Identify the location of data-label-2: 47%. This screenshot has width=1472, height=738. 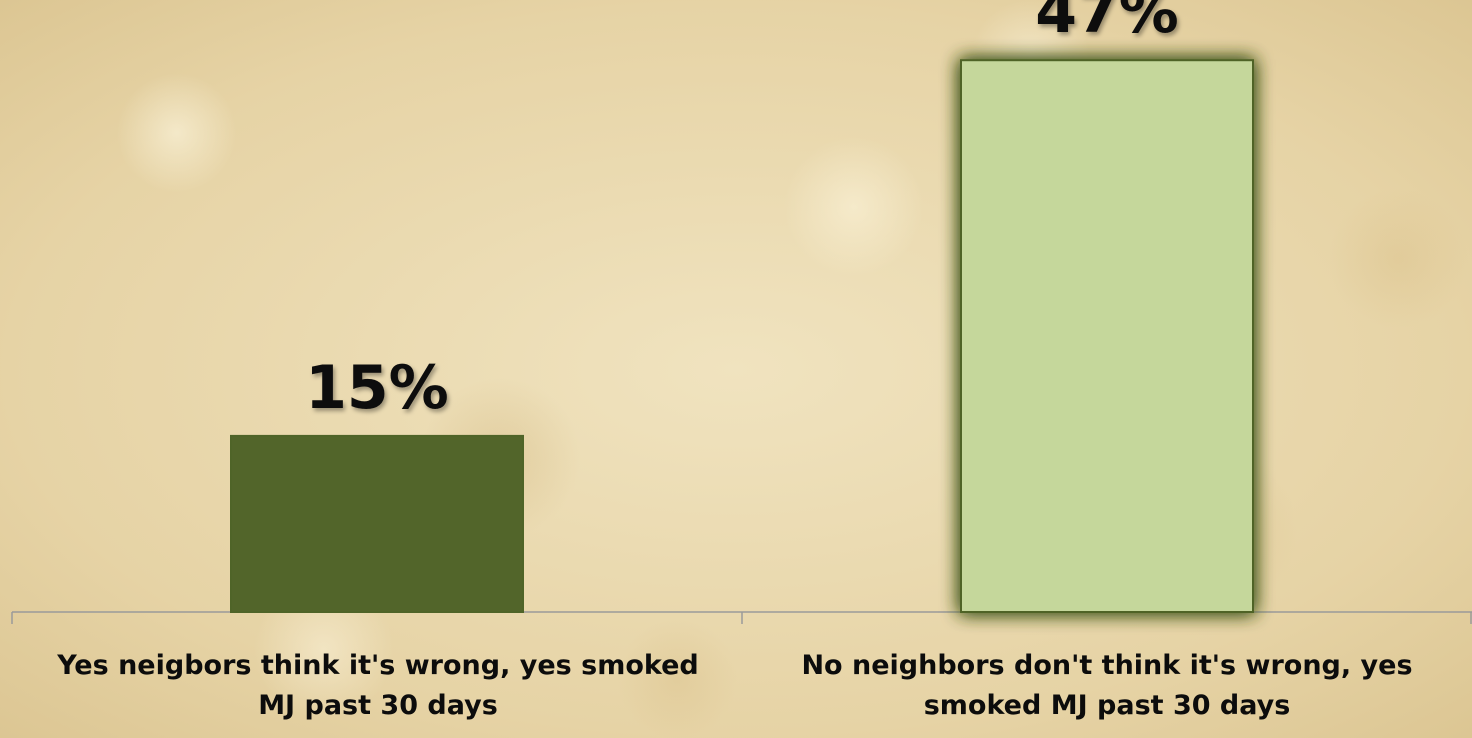
(1107, 23).